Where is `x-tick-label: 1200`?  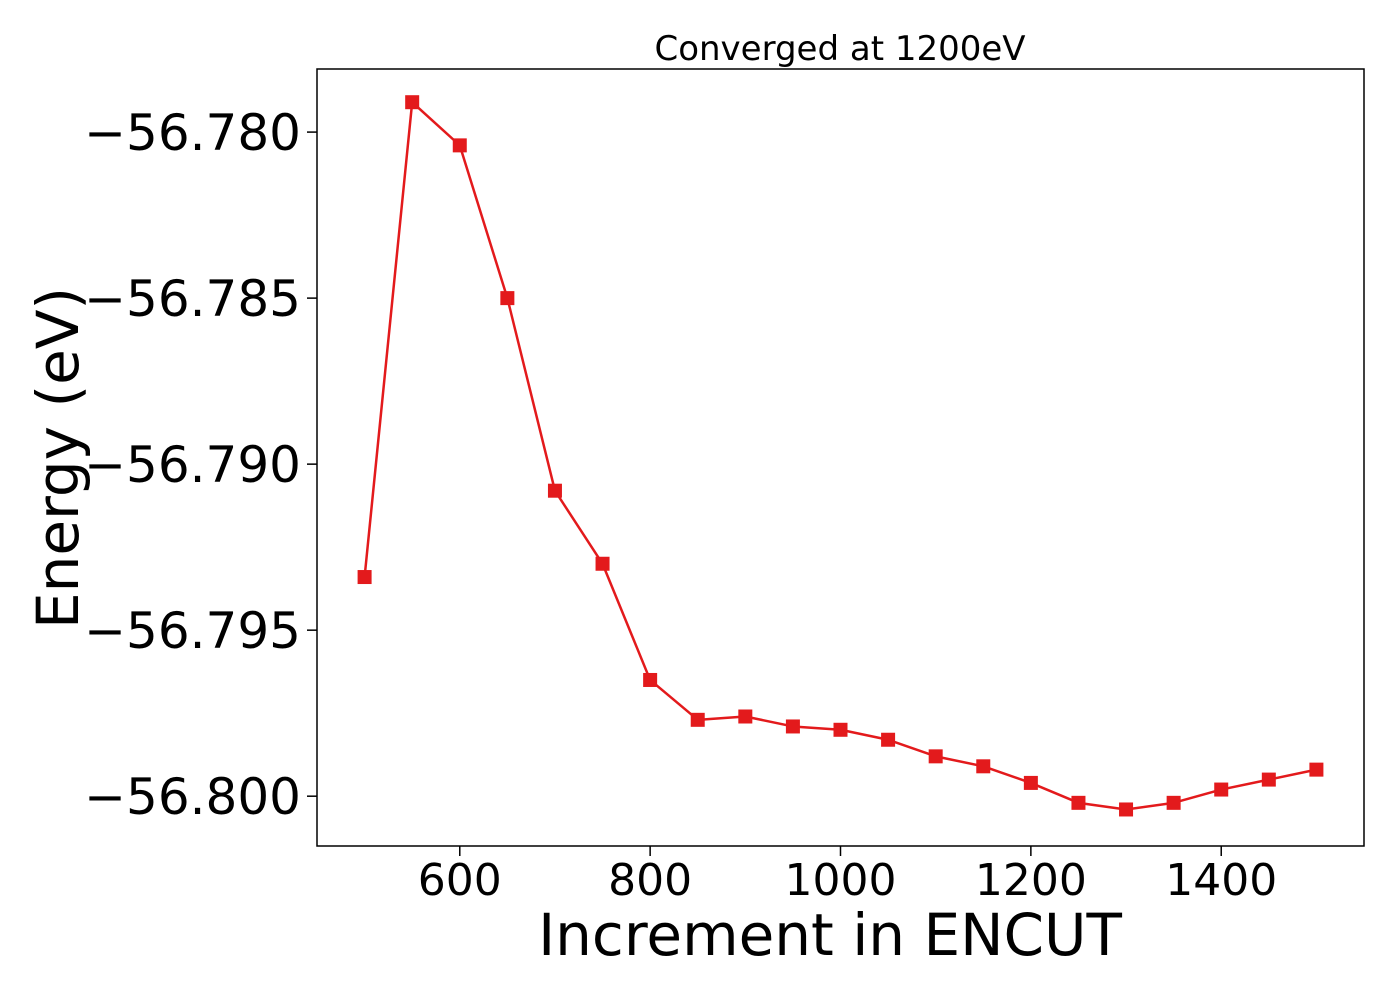 x-tick-label: 1200 is located at coordinates (1031, 880).